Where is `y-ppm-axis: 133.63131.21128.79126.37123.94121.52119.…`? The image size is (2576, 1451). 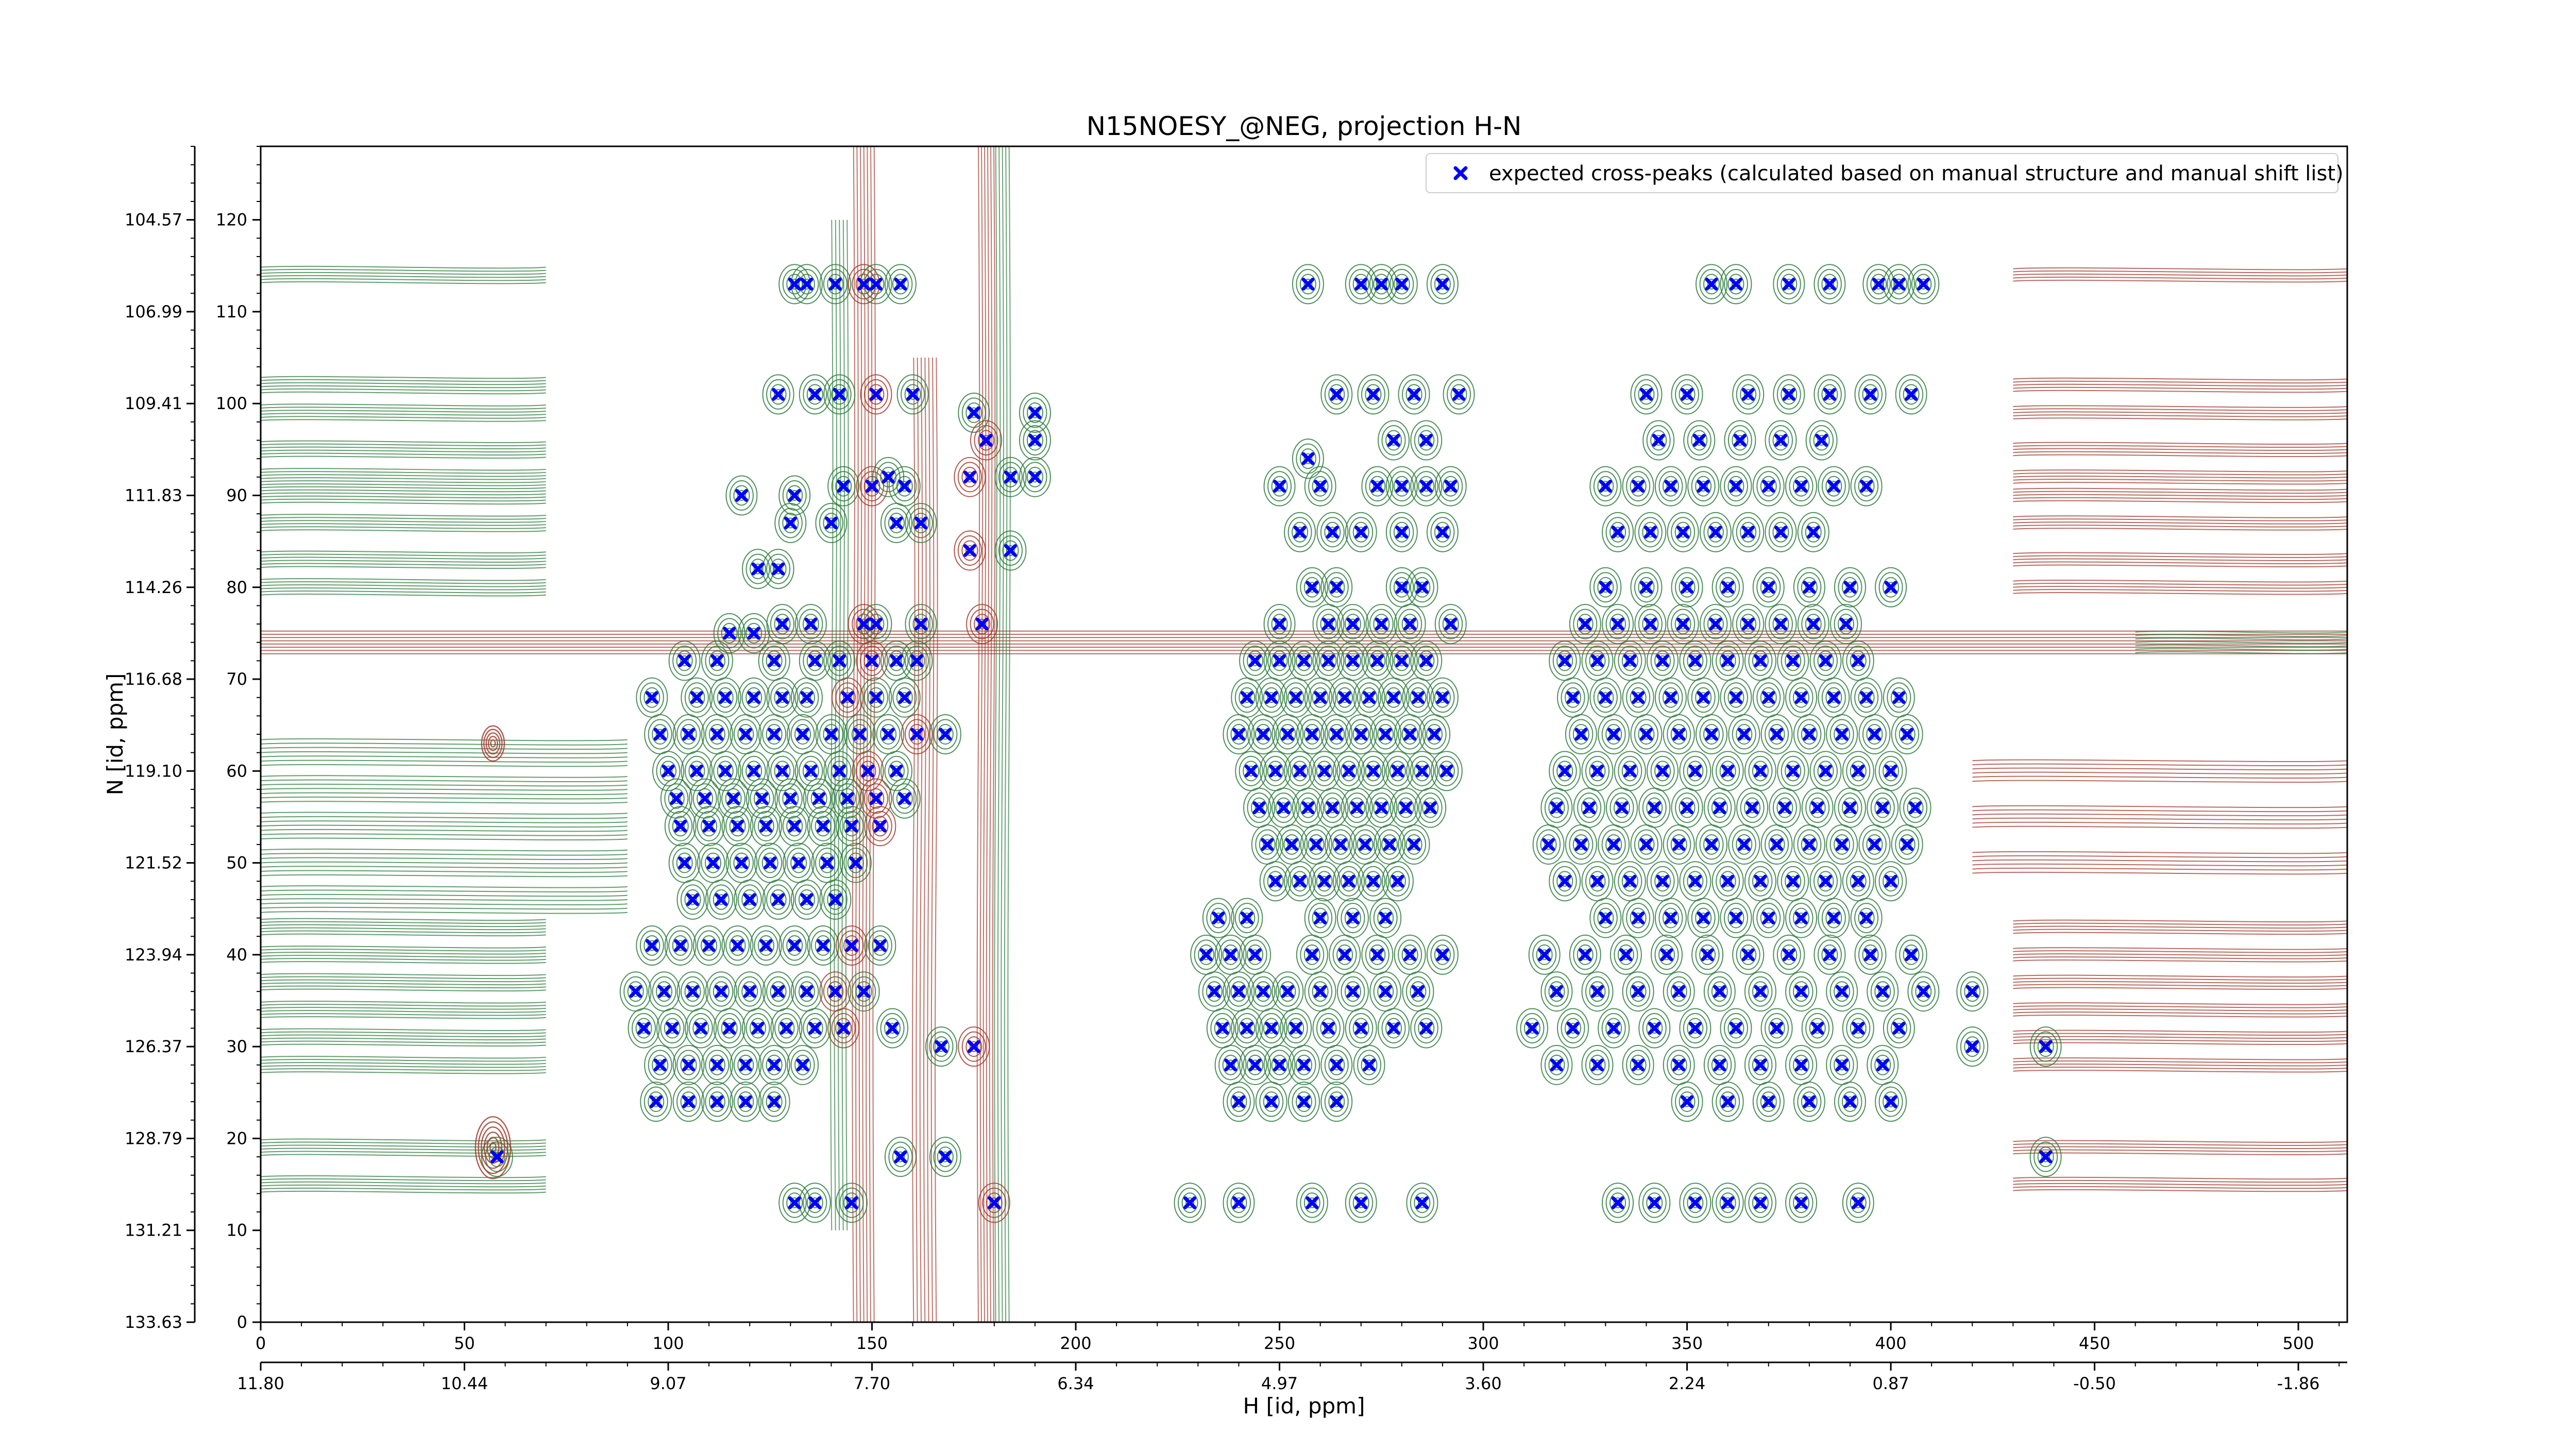
y-ppm-axis: 133.63131.21128.79126.37123.94121.52119.… is located at coordinates (160, 739).